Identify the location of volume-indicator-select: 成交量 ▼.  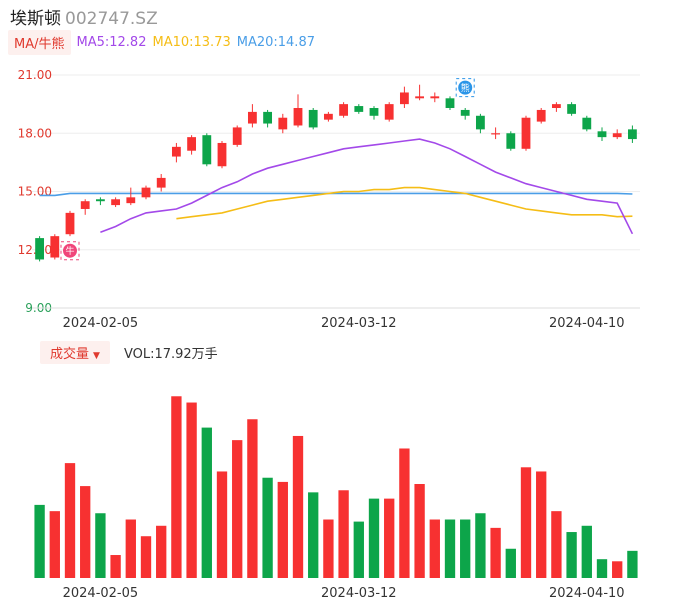
(75, 352).